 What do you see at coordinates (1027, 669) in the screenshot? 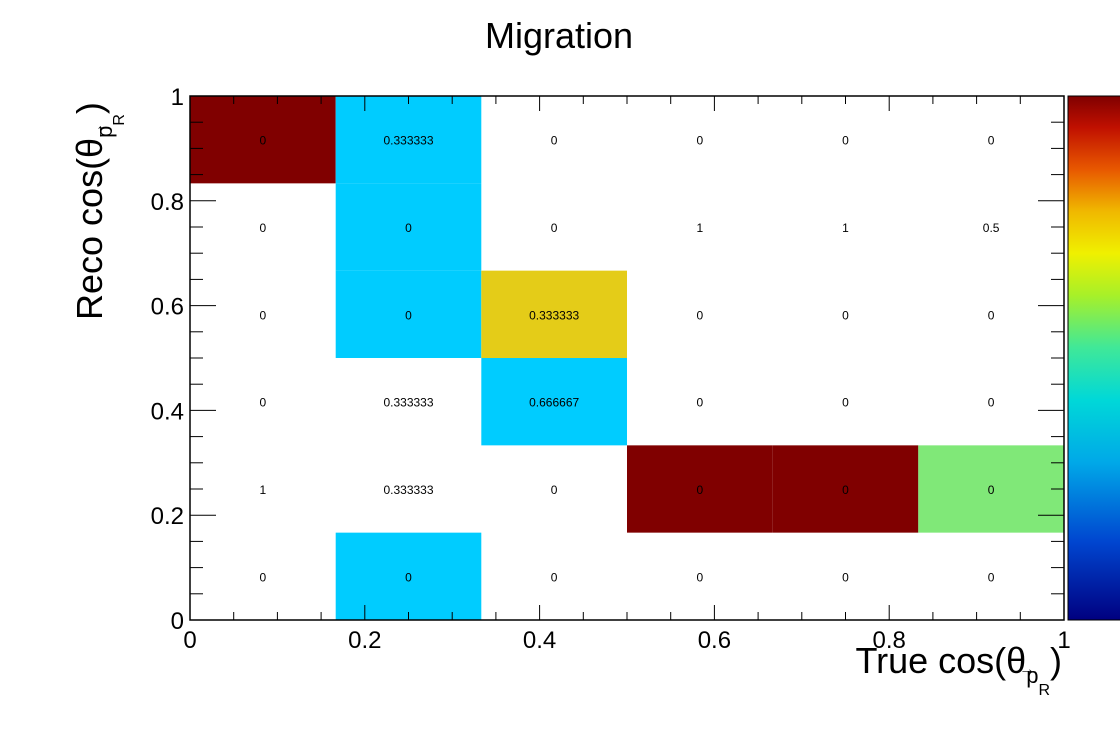
I see `x-axis-title-arrow: →` at bounding box center [1027, 669].